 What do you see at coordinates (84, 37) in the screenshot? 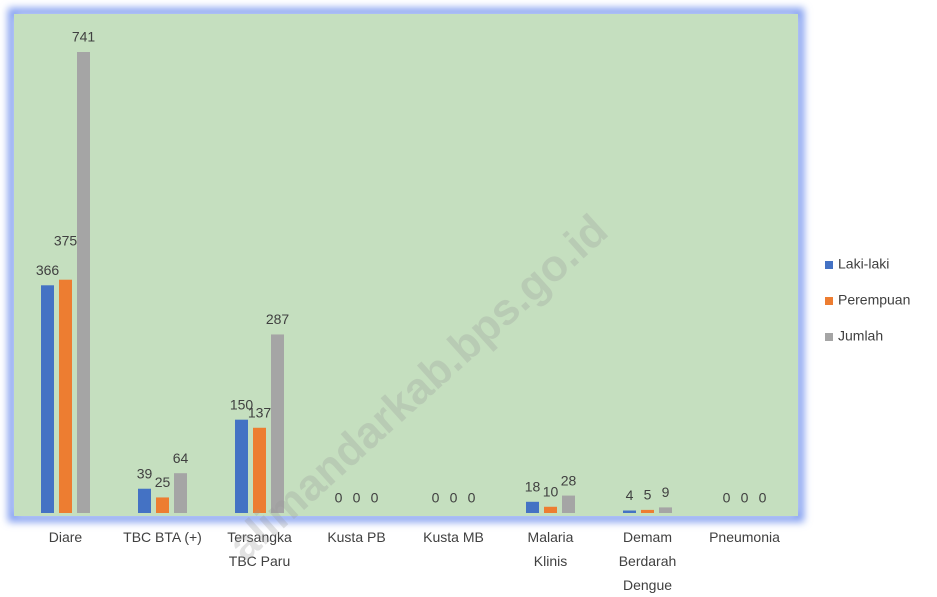
I see `data-label: 741` at bounding box center [84, 37].